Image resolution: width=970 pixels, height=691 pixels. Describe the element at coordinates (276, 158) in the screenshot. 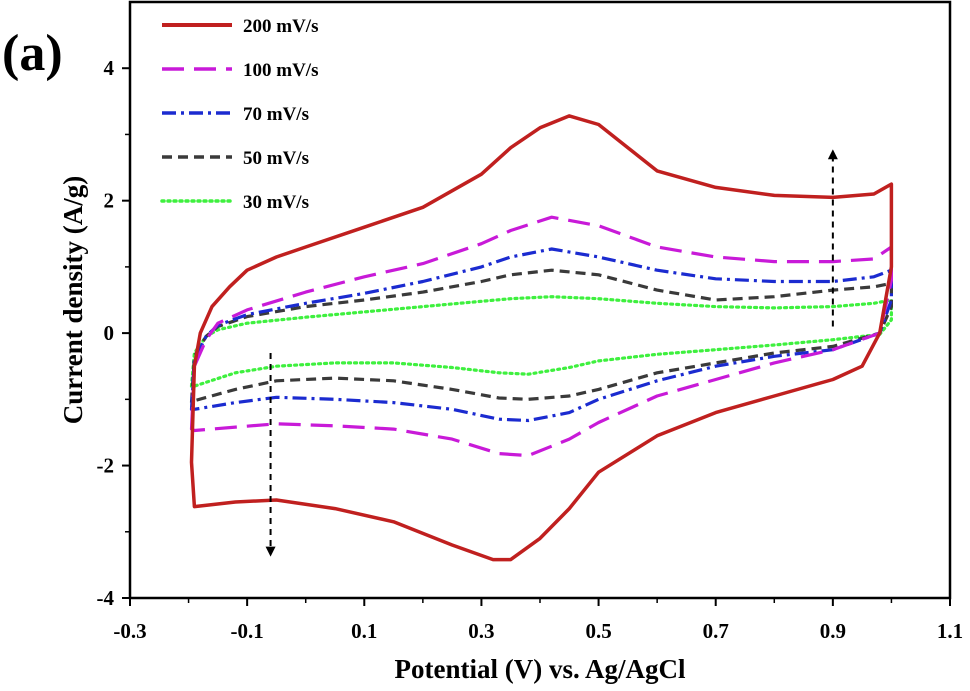

I see `legend-label: 50 mV/s` at that location.